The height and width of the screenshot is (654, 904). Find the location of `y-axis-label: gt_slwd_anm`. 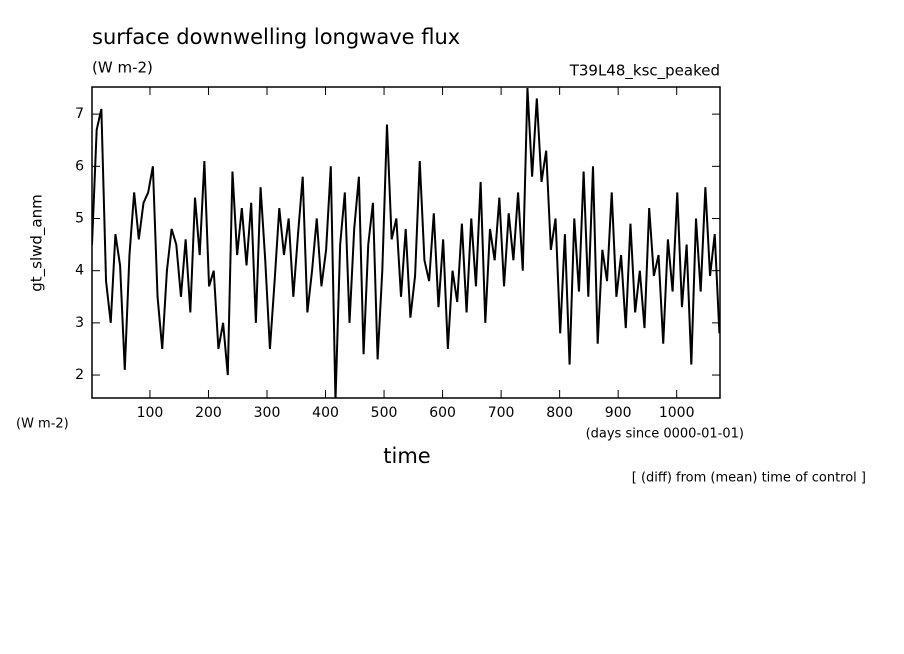

y-axis-label: gt_slwd_anm is located at coordinates (37, 243).